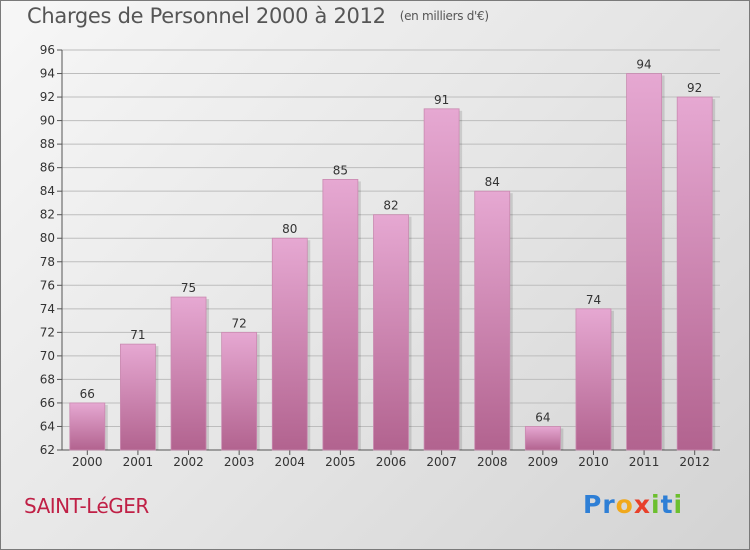 The width and height of the screenshot is (750, 550). What do you see at coordinates (47, 74) in the screenshot?
I see `y-tick-label: 94` at bounding box center [47, 74].